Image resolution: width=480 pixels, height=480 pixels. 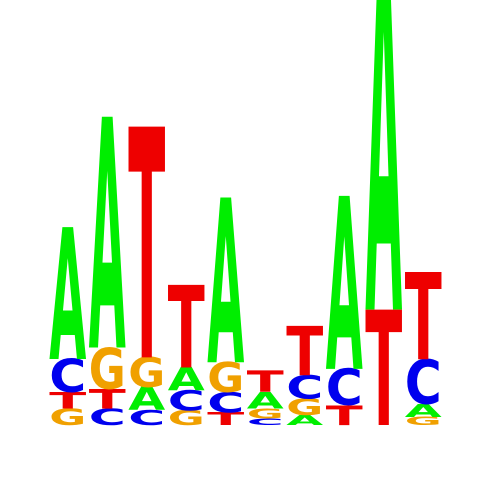 I want to click on logo-letter-C-pos7: C, so click(x=304, y=387).